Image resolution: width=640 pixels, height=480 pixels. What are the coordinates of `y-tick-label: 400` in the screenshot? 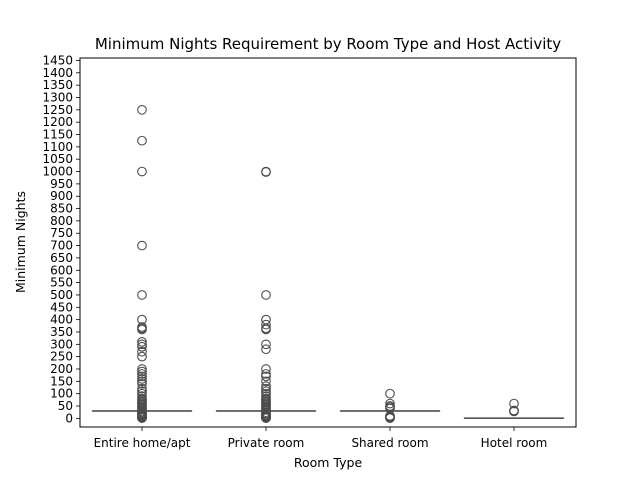 It's located at (61, 320).